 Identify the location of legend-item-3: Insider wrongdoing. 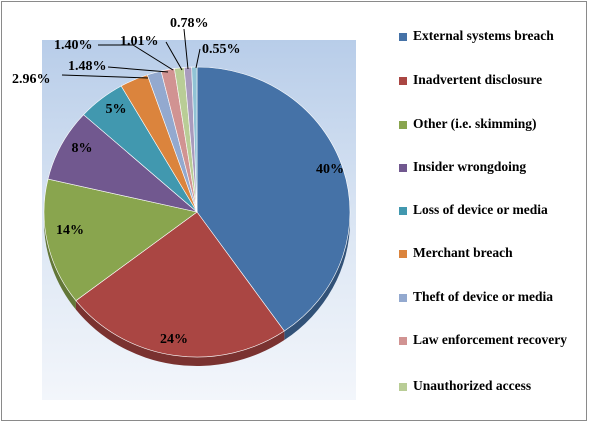
(494, 167).